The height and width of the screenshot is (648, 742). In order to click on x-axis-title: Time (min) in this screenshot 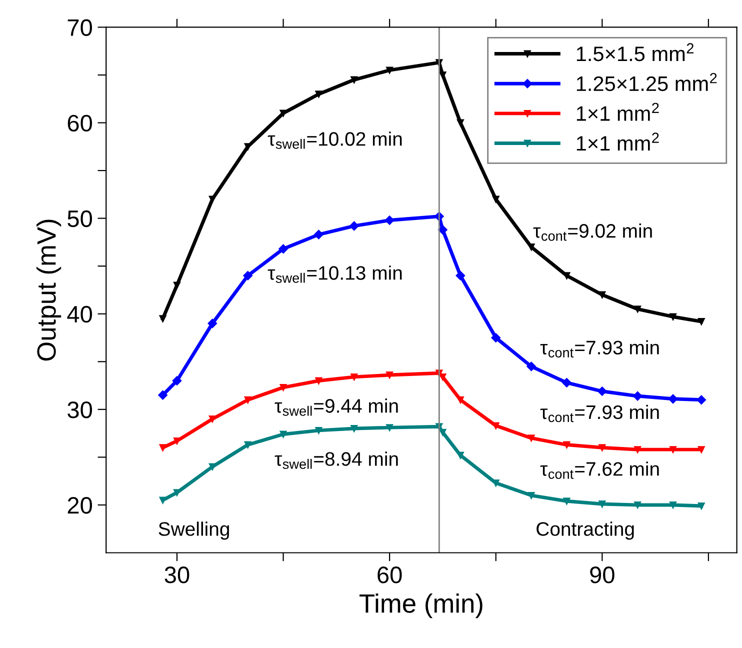, I will do `click(421, 606)`.